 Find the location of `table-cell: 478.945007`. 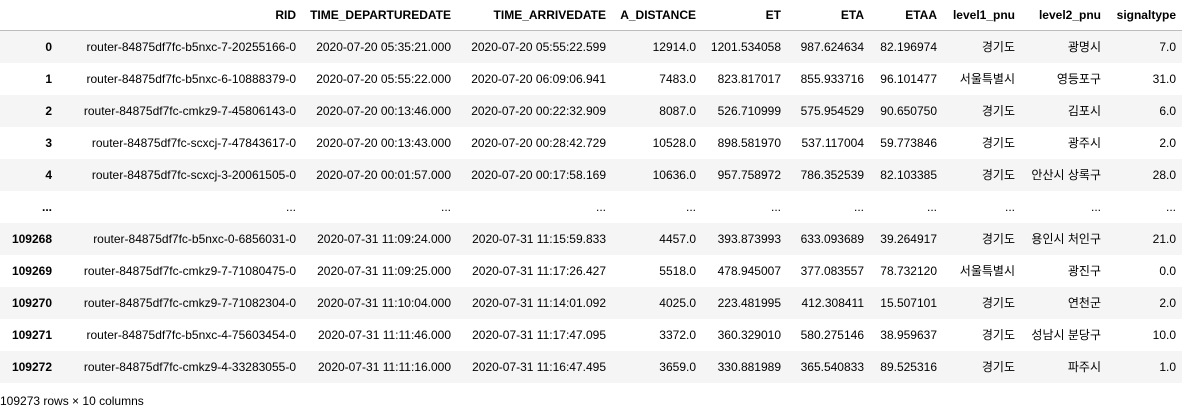

table-cell: 478.945007 is located at coordinates (749, 270).